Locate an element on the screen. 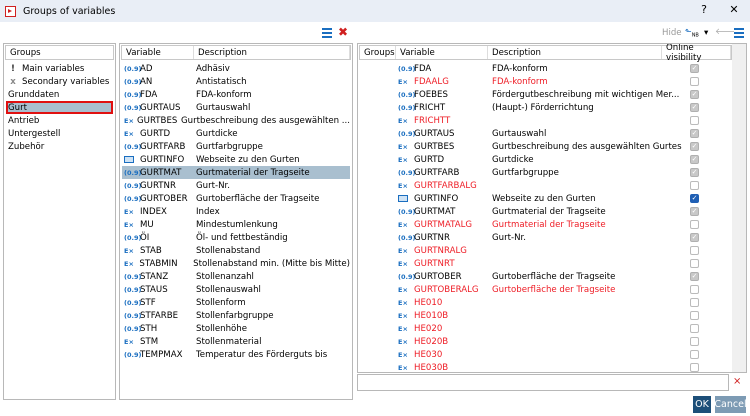  scrollbar is located at coordinates (739, 208).